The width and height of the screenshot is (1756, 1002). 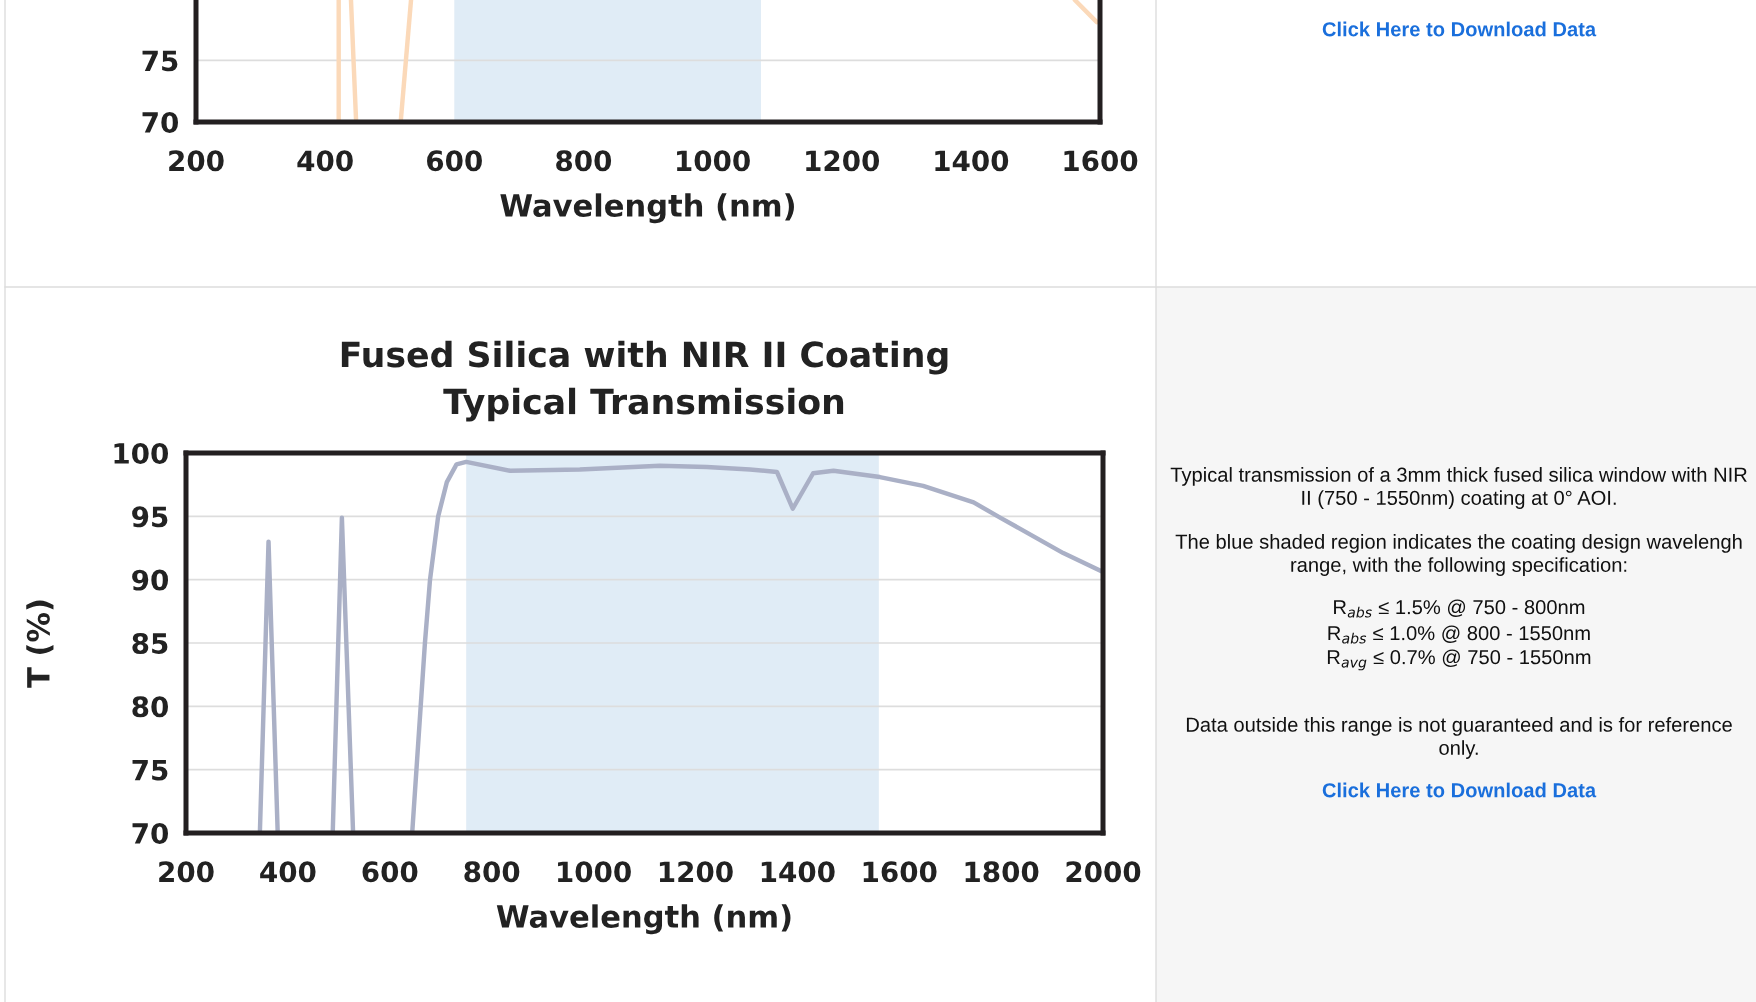 I want to click on y-tick-label: 95, so click(x=150, y=517).